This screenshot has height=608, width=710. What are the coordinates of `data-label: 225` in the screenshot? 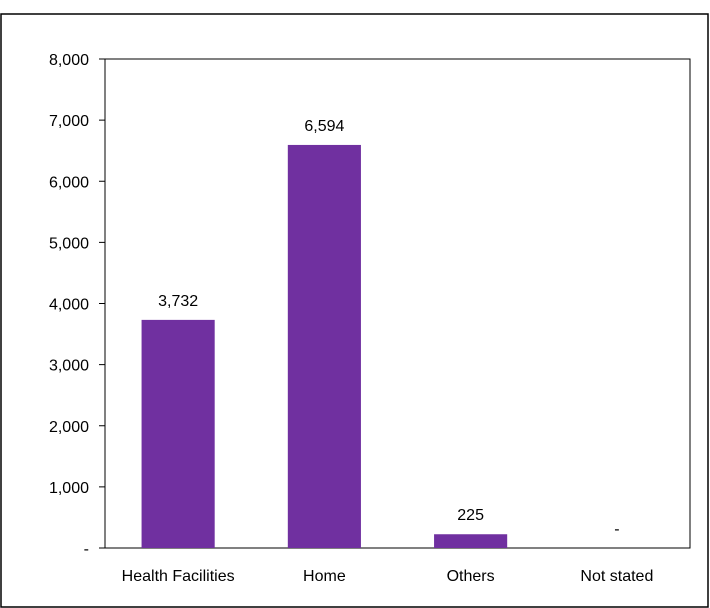 It's located at (470, 515).